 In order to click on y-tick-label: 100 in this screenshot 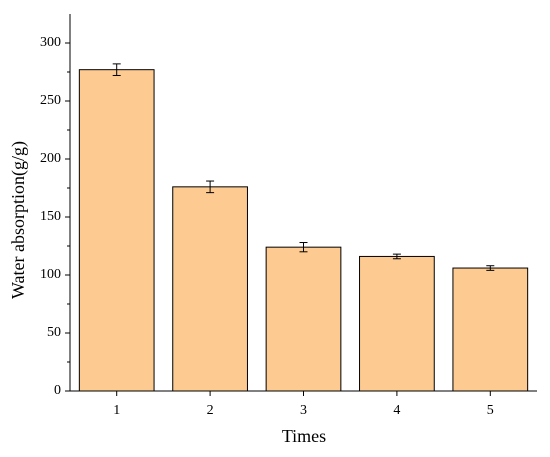, I will do `click(50, 274)`.